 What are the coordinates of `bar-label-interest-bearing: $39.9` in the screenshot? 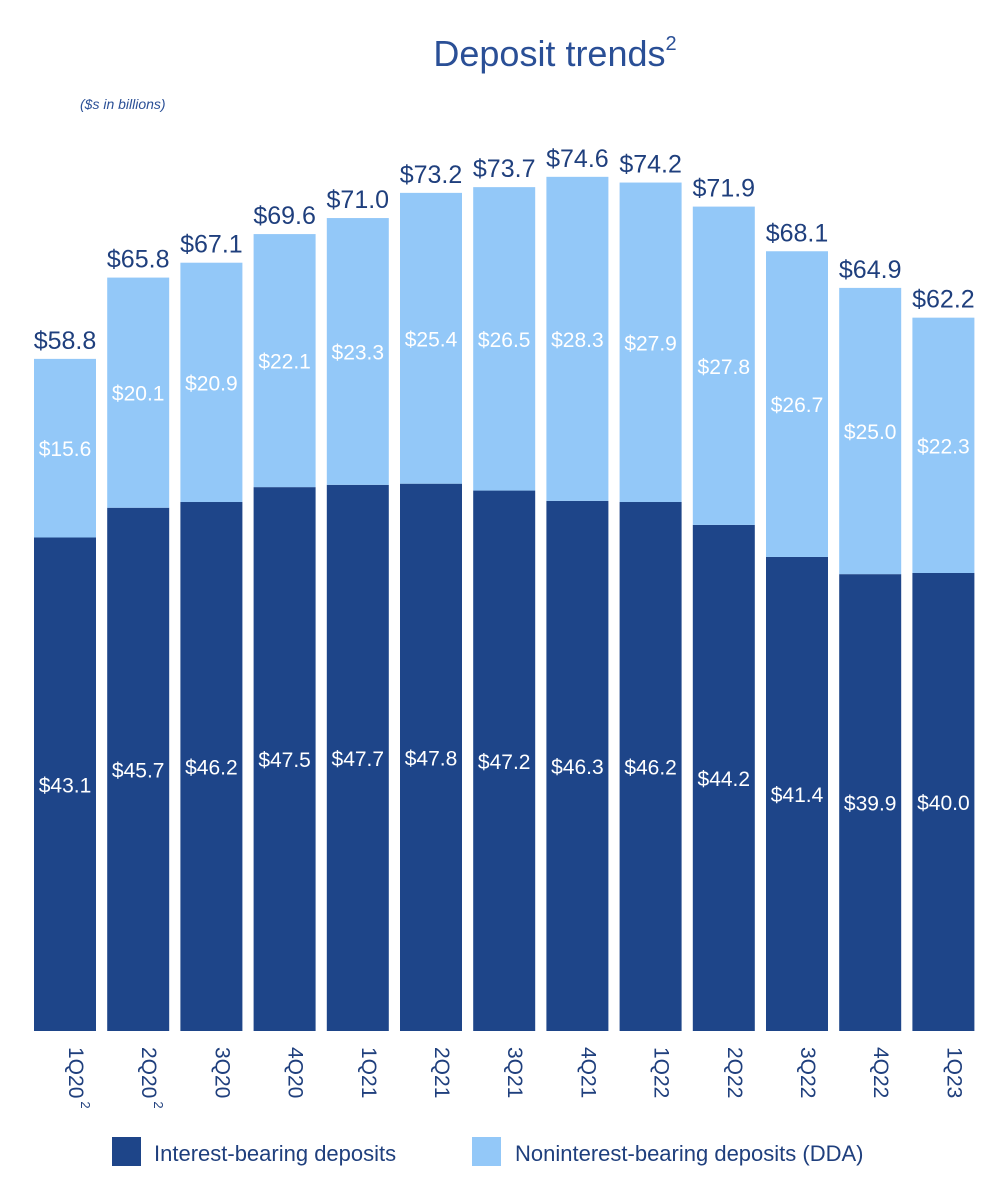 It's located at (870, 804).